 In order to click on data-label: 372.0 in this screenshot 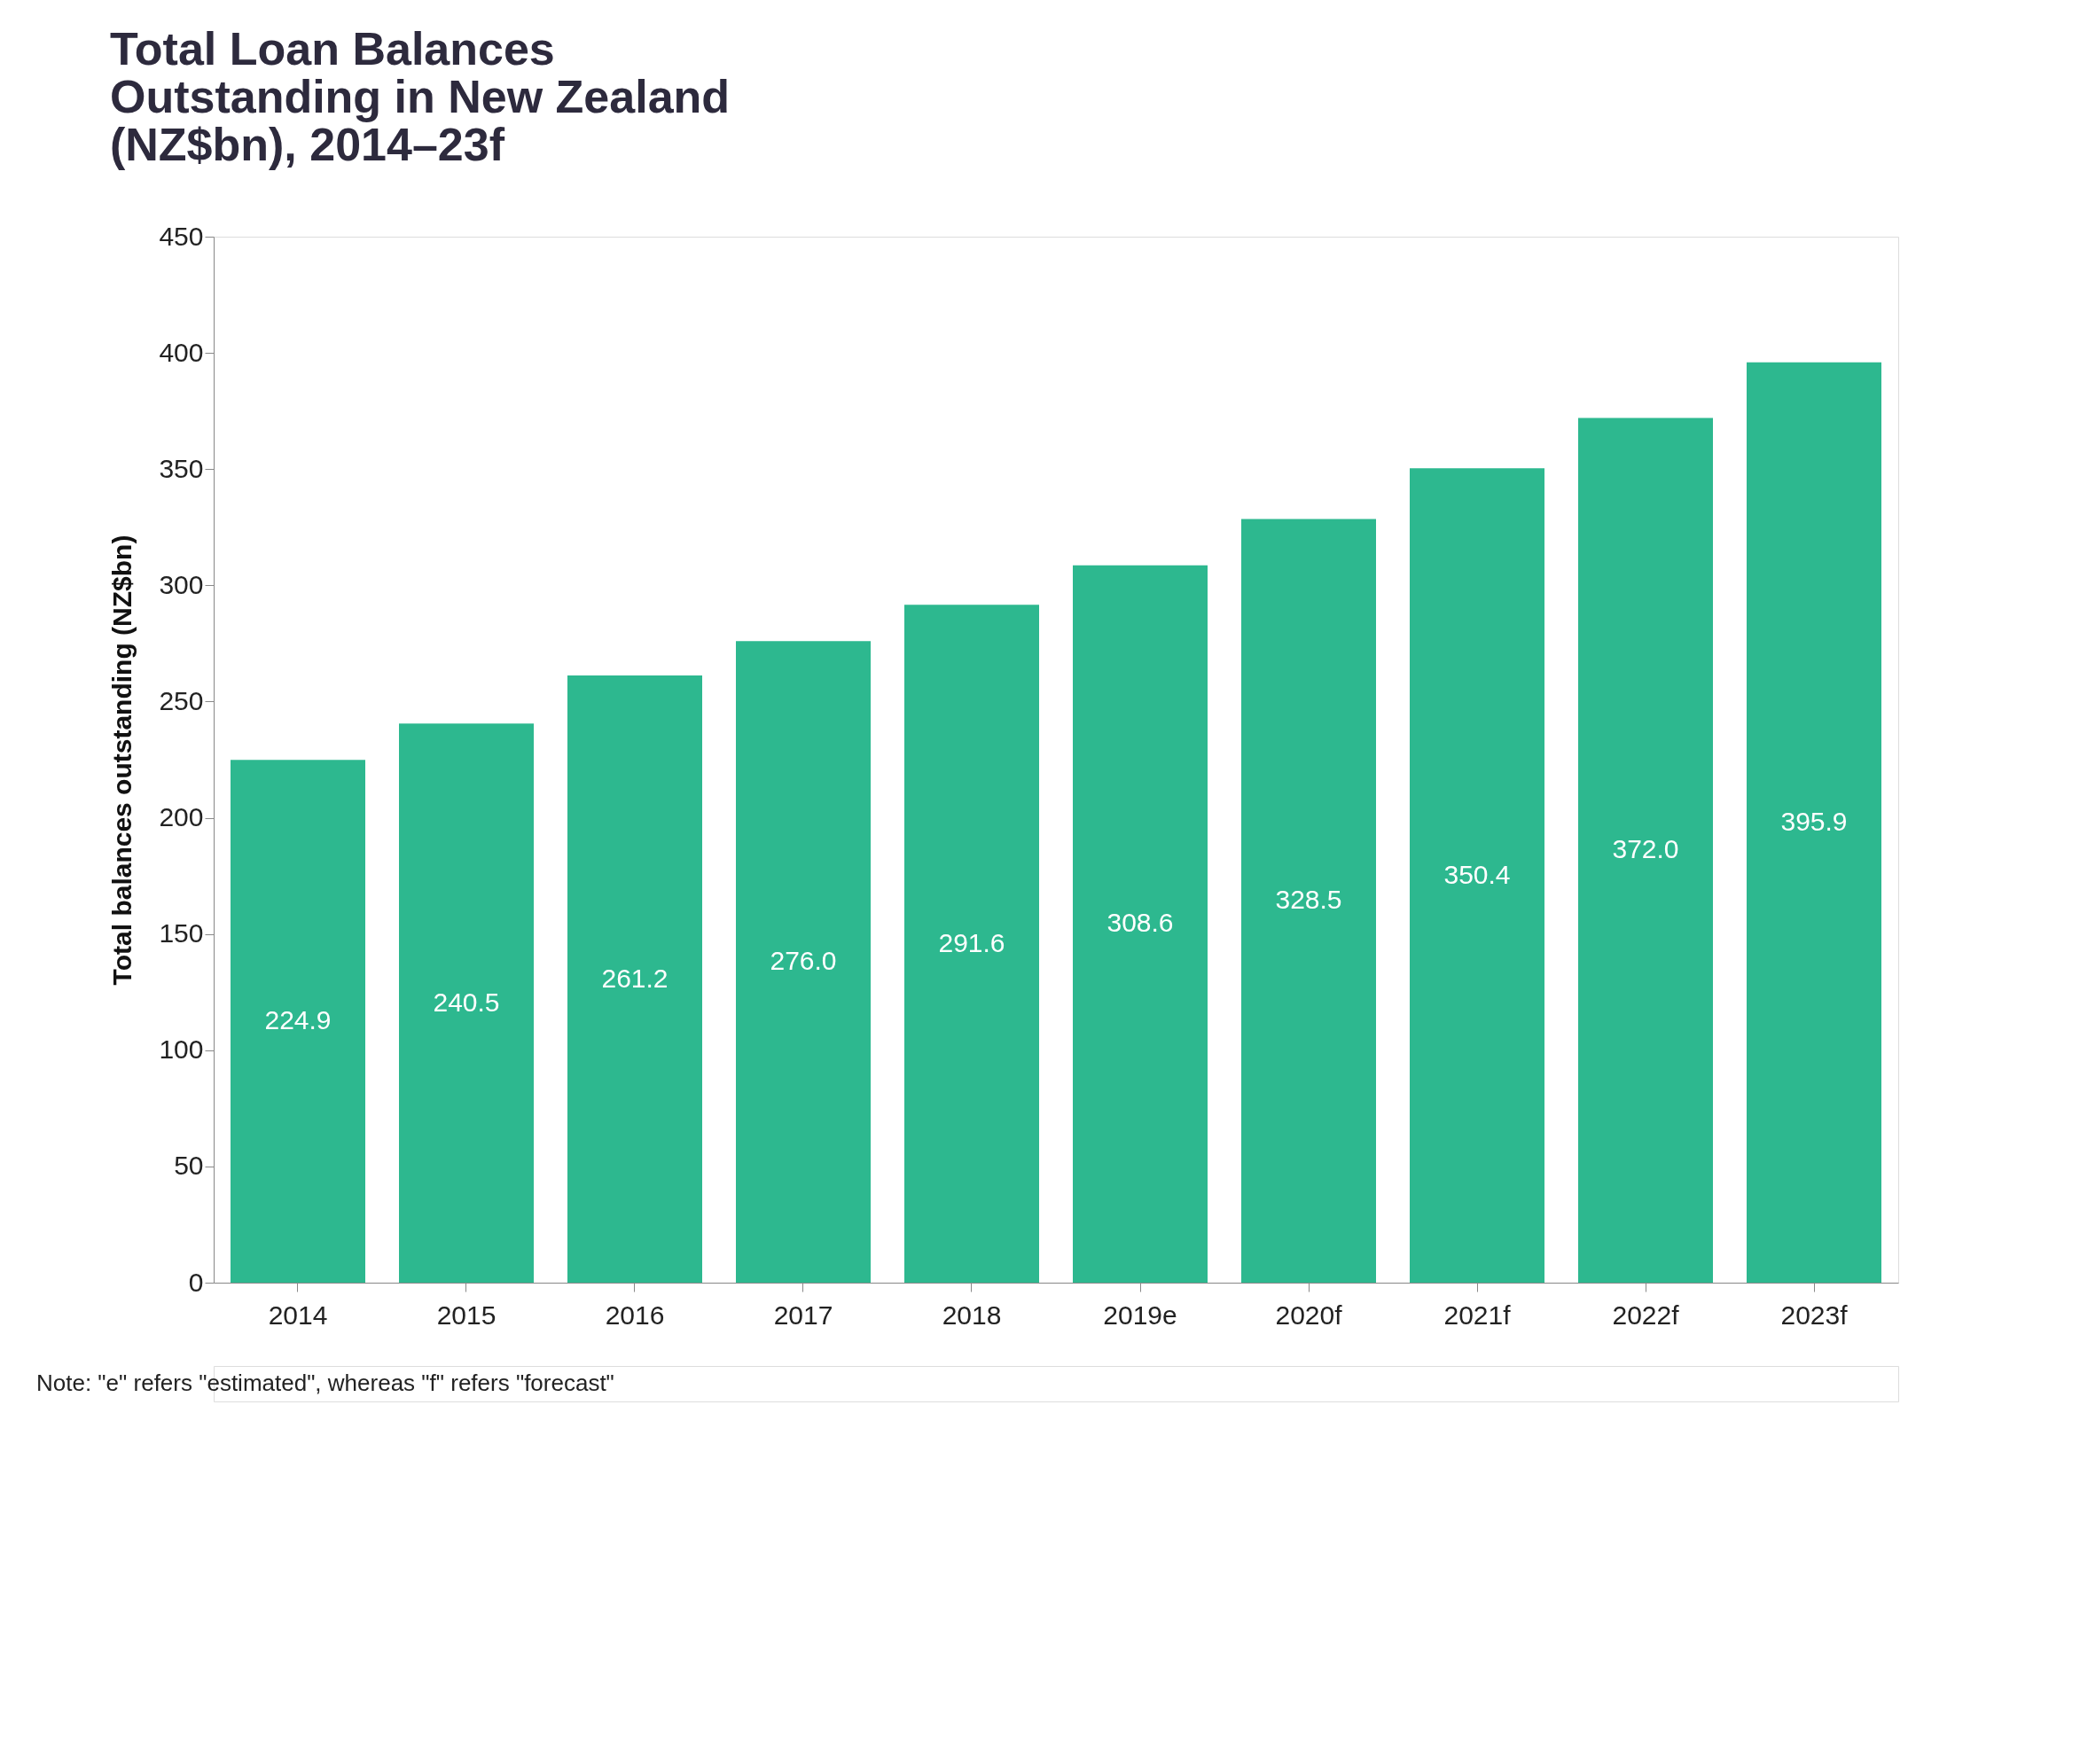, I will do `click(1645, 849)`.